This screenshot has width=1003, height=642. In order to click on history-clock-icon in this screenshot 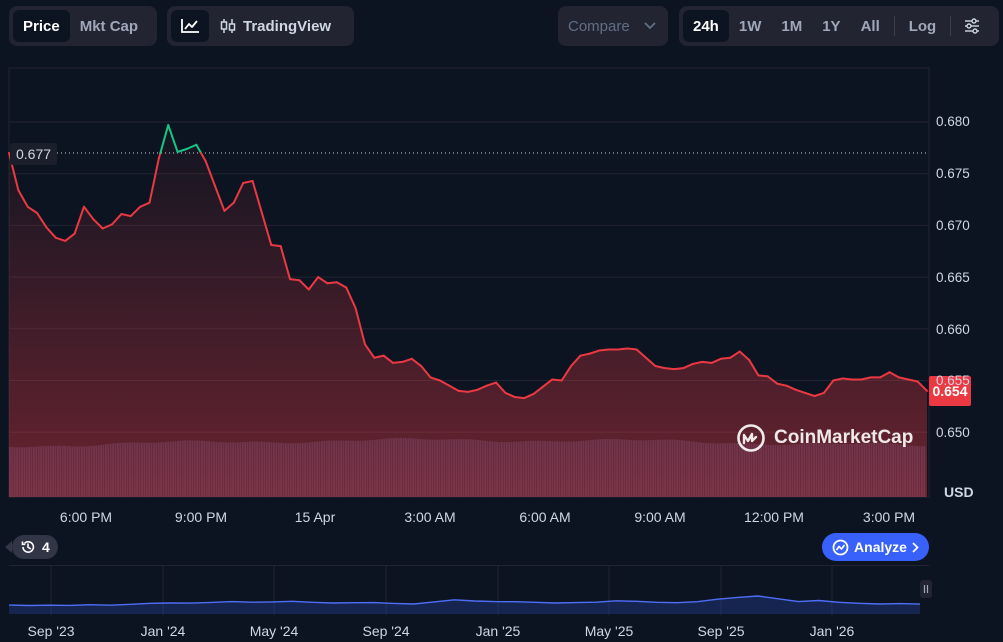, I will do `click(28, 546)`.